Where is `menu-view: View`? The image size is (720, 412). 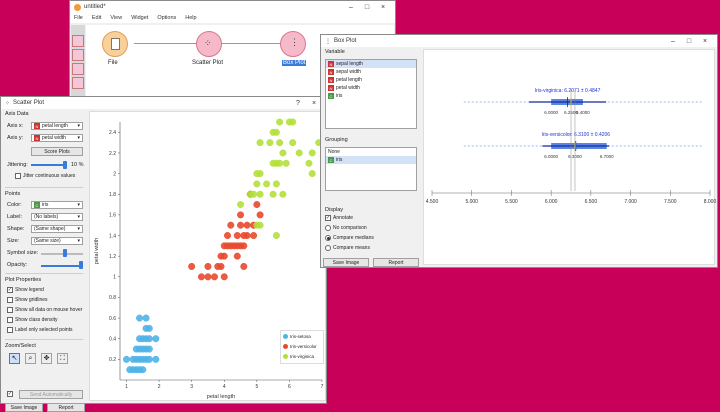 menu-view: View is located at coordinates (116, 18).